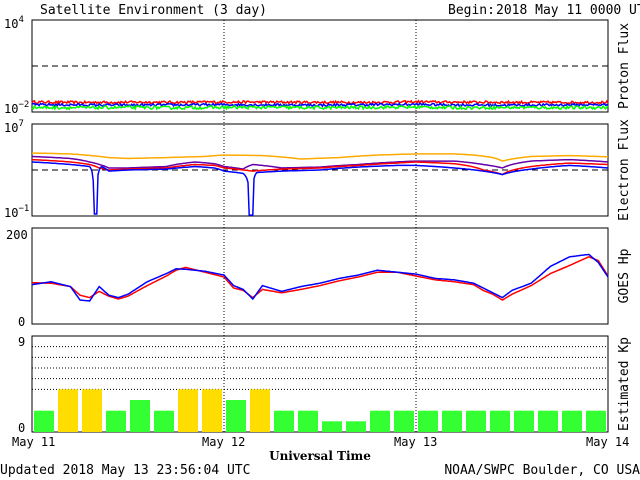  I want to click on electron-ytick-bottom: 10−1, so click(16, 212).